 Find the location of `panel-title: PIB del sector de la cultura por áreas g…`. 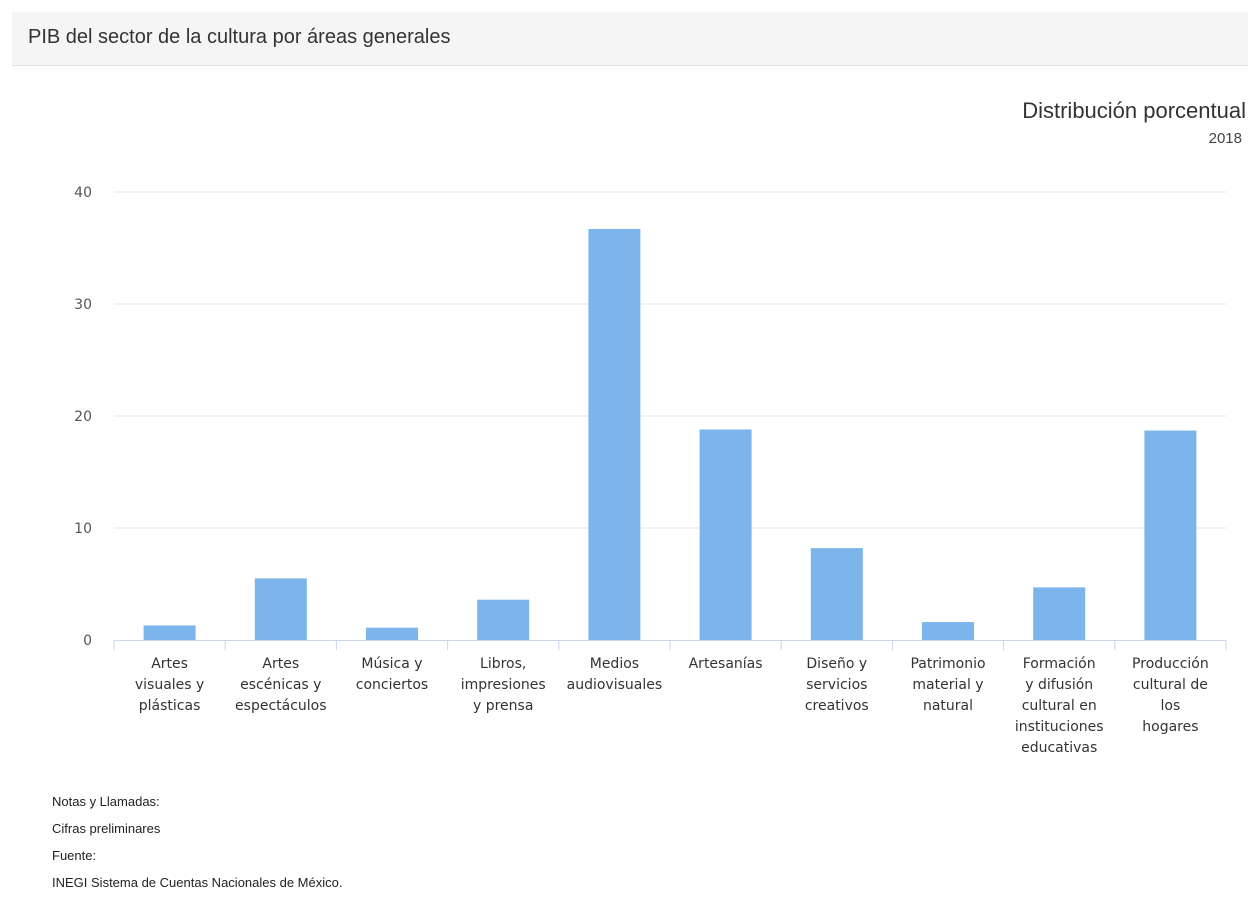

panel-title: PIB del sector de la cultura por áreas g… is located at coordinates (239, 37).